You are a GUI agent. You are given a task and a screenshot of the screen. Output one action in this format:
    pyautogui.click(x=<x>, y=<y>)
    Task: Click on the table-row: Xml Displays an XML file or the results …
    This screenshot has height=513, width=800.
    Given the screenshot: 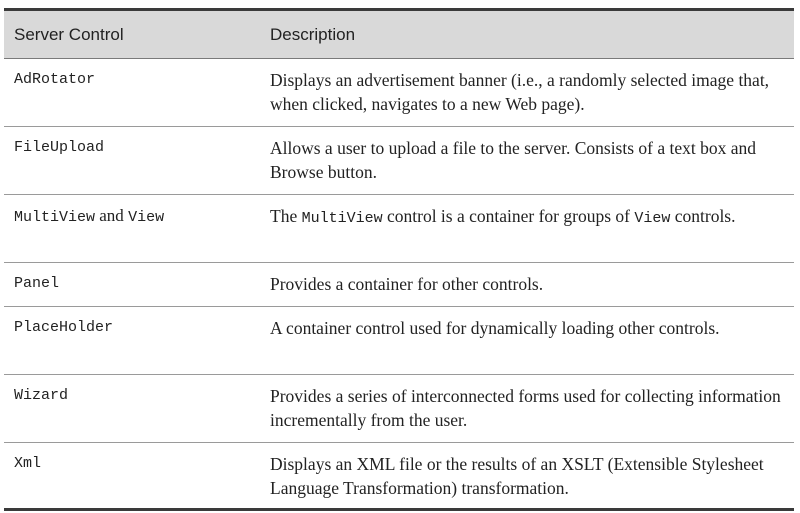 What is the action you would take?
    pyautogui.click(x=399, y=476)
    